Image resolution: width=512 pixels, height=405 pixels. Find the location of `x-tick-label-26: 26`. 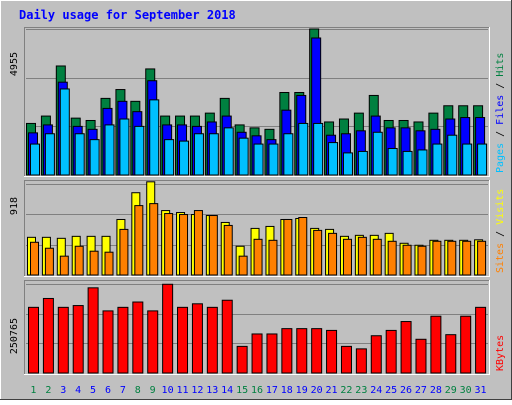

x-tick-label-26: 26 is located at coordinates (406, 390).